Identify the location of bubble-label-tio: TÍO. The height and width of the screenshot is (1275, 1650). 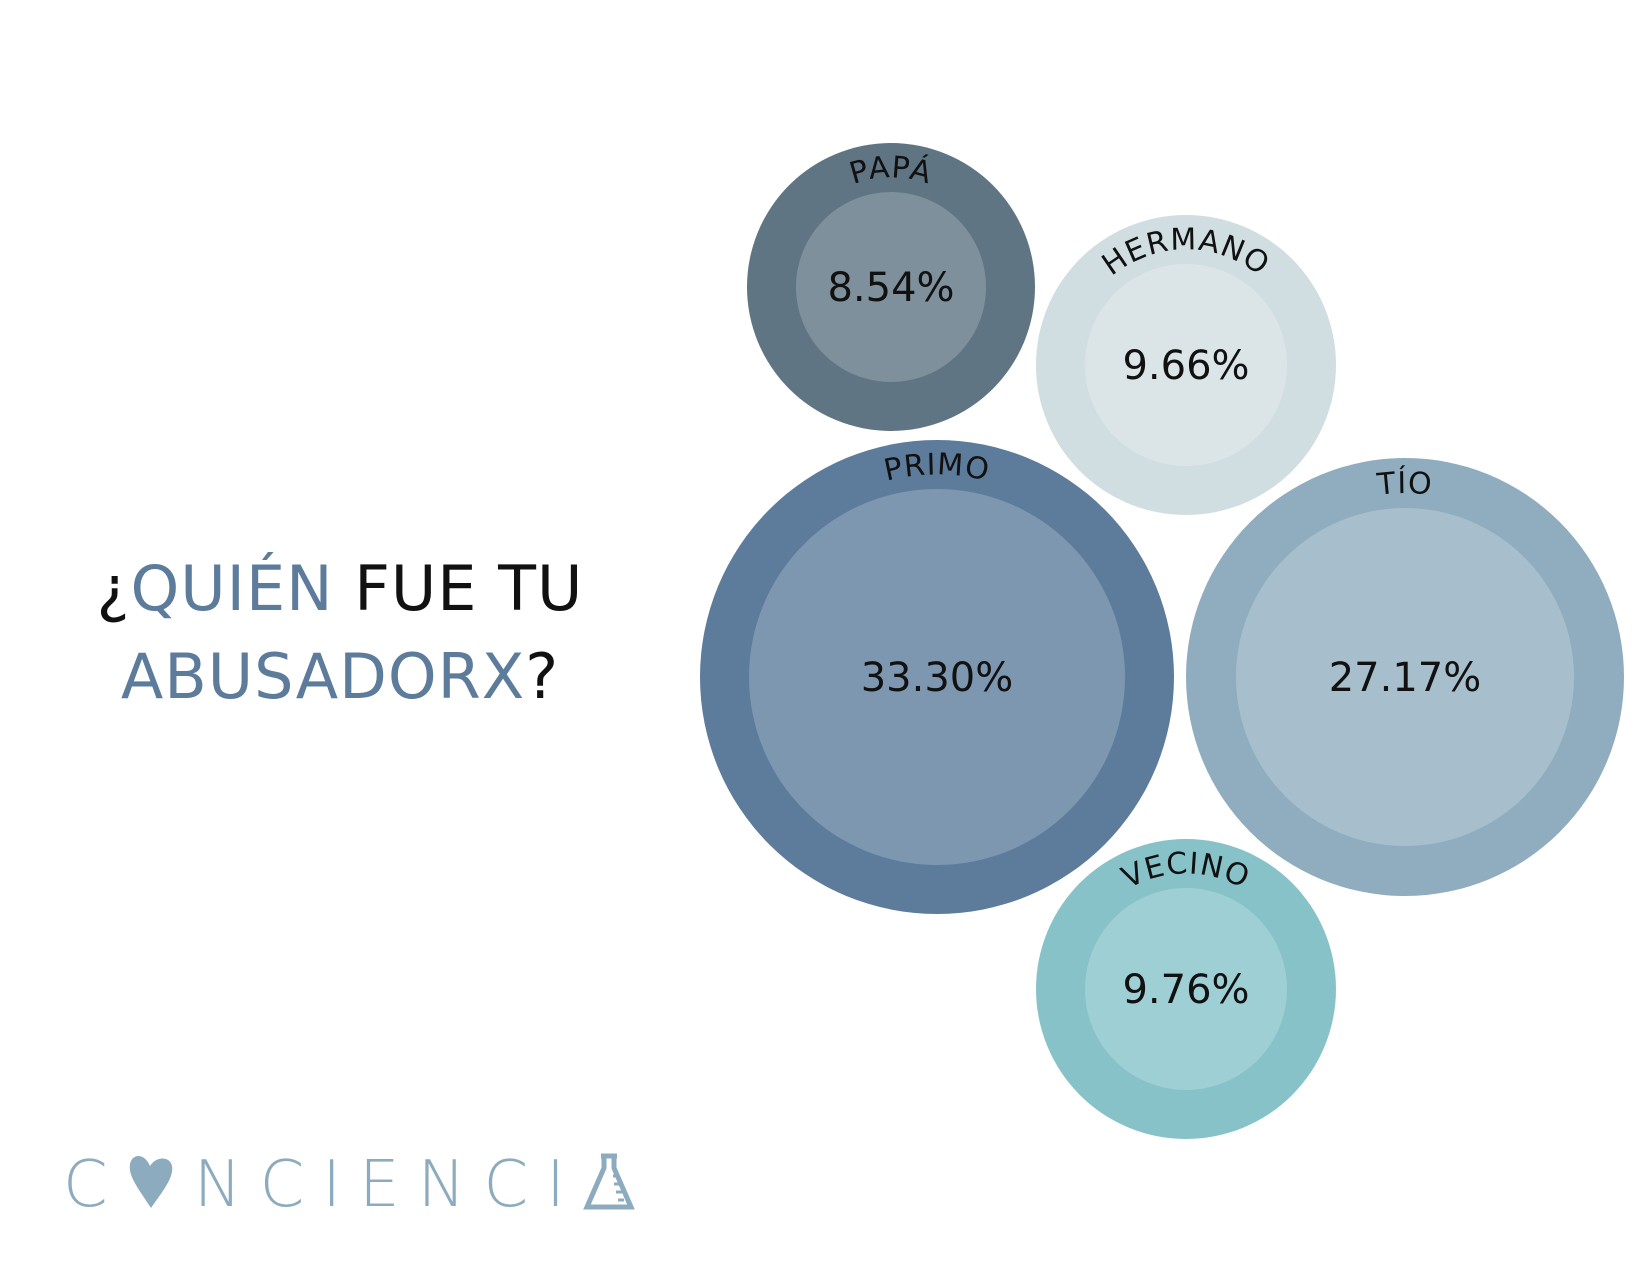
(1404, 484).